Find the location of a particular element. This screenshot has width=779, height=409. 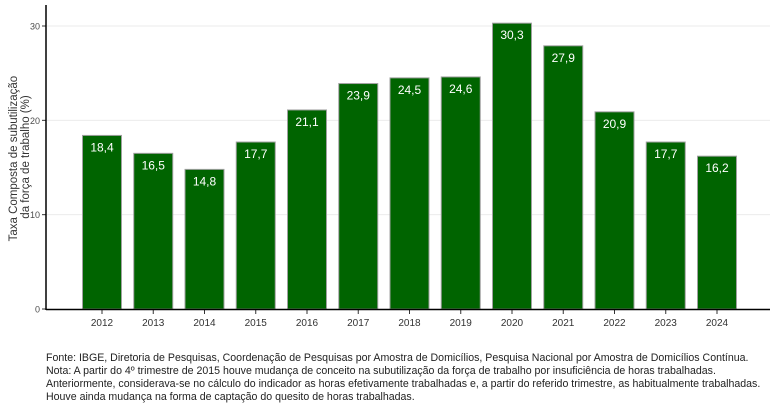

data-label-2014: 14,8 is located at coordinates (205, 181).